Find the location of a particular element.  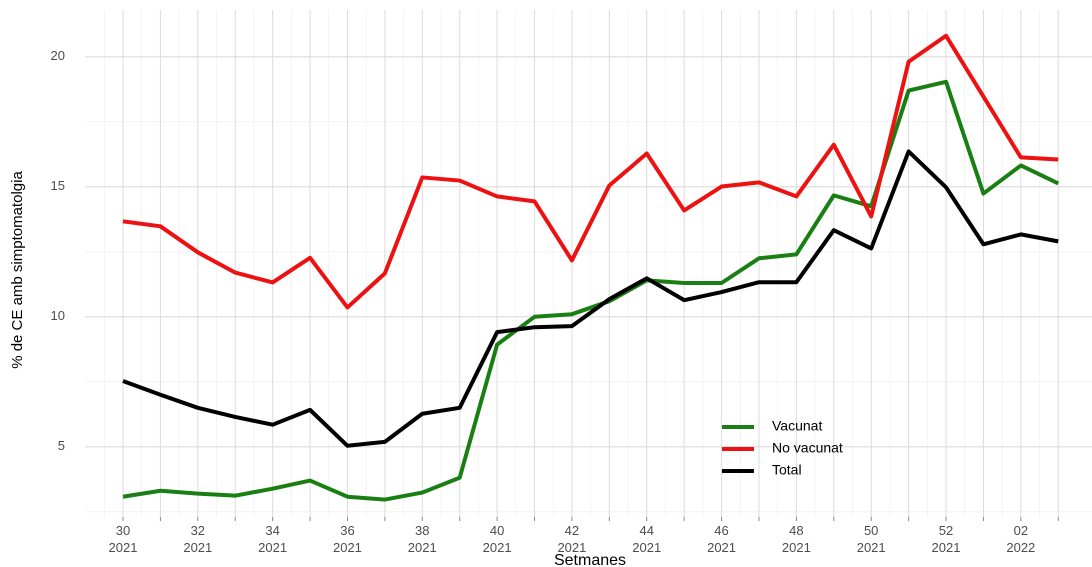

x-tick-label: 02 2022 is located at coordinates (1021, 539).